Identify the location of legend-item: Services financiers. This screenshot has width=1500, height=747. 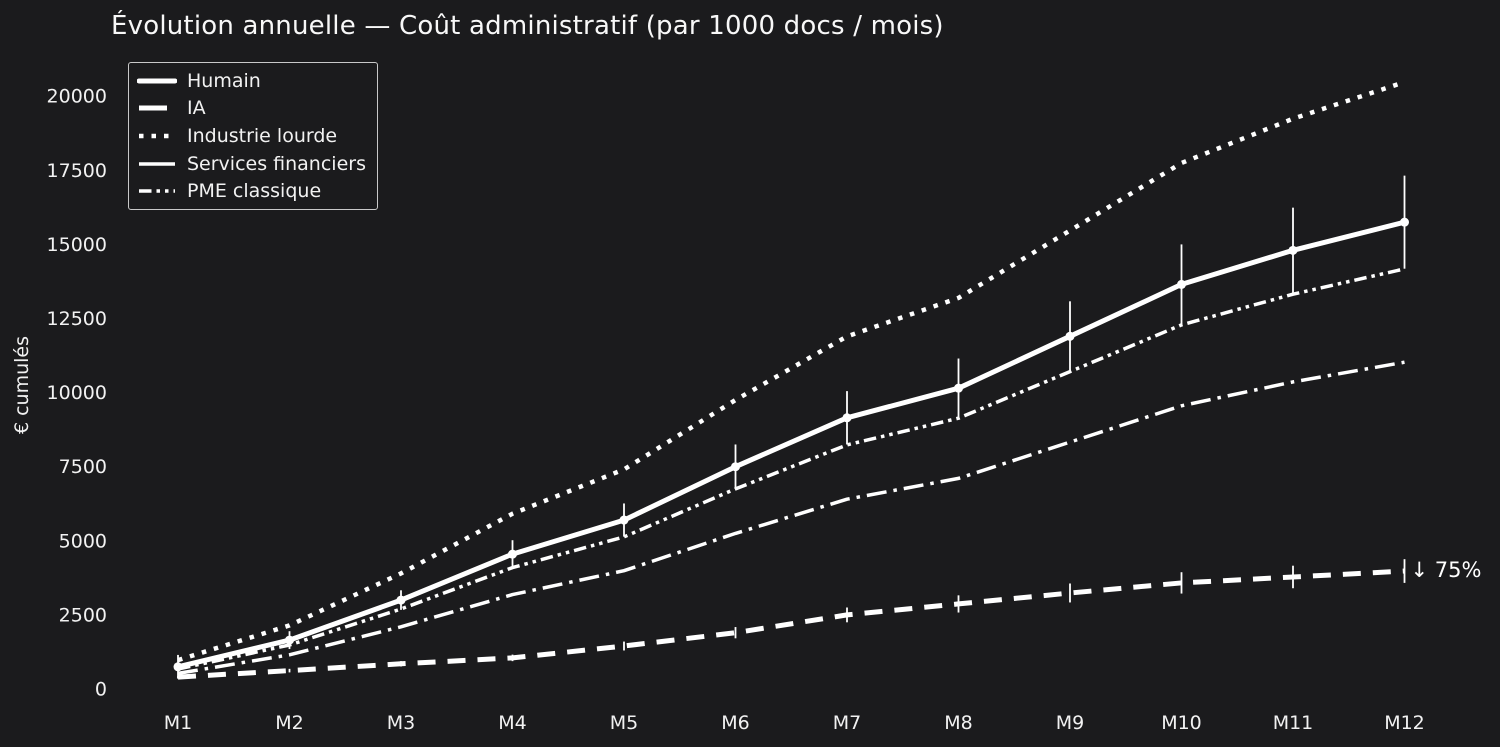
(253, 164).